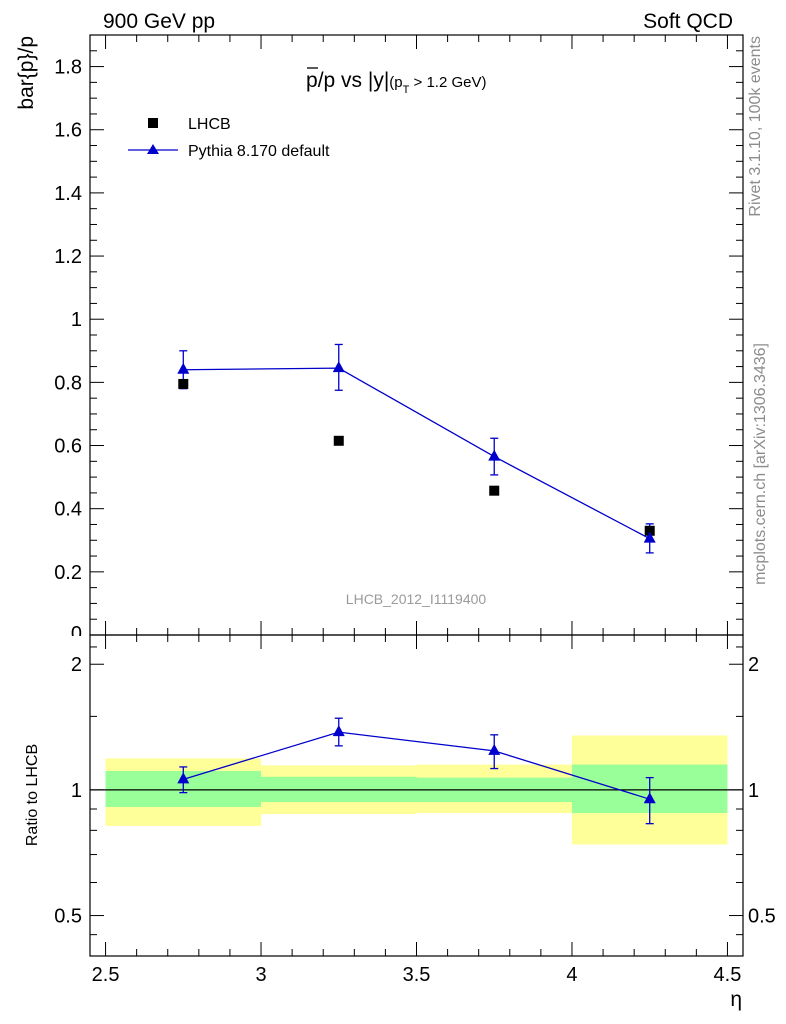  What do you see at coordinates (153, 123) in the screenshot?
I see `legend-marker-lhcb` at bounding box center [153, 123].